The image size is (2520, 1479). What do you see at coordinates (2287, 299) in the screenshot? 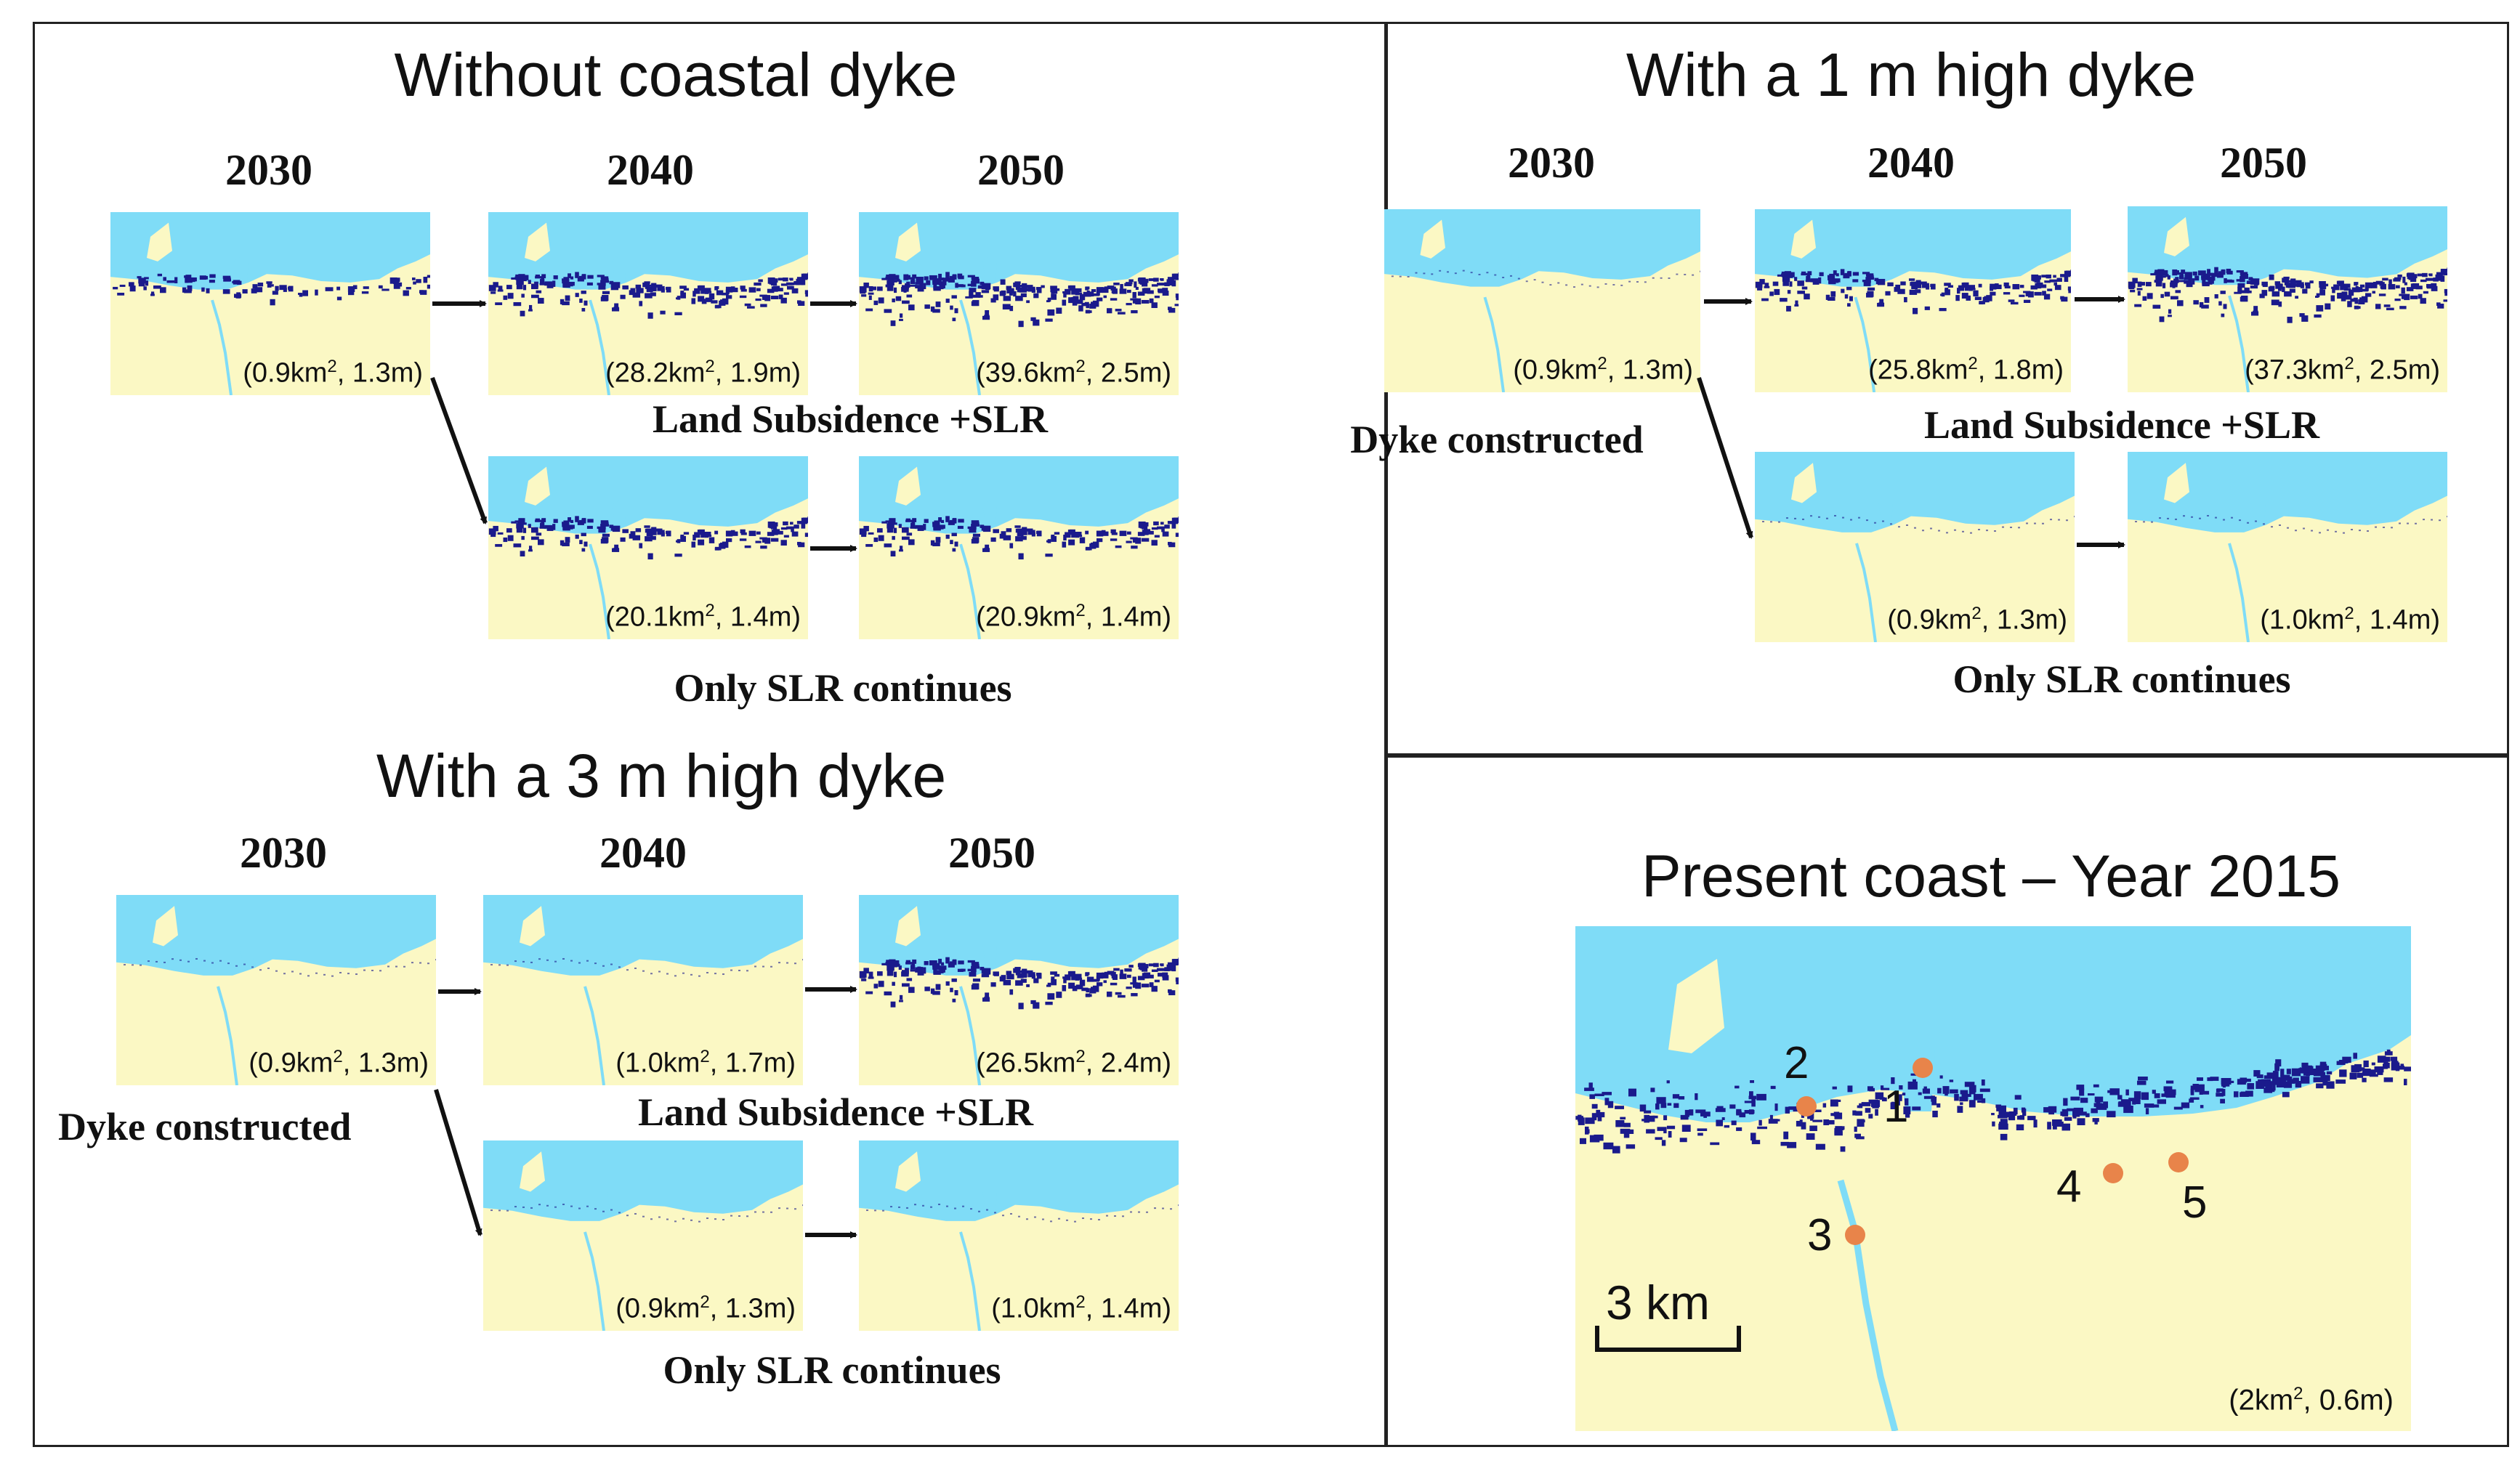
I see `map-dyke1-2050: (37.3km2, 2.5m)` at bounding box center [2287, 299].